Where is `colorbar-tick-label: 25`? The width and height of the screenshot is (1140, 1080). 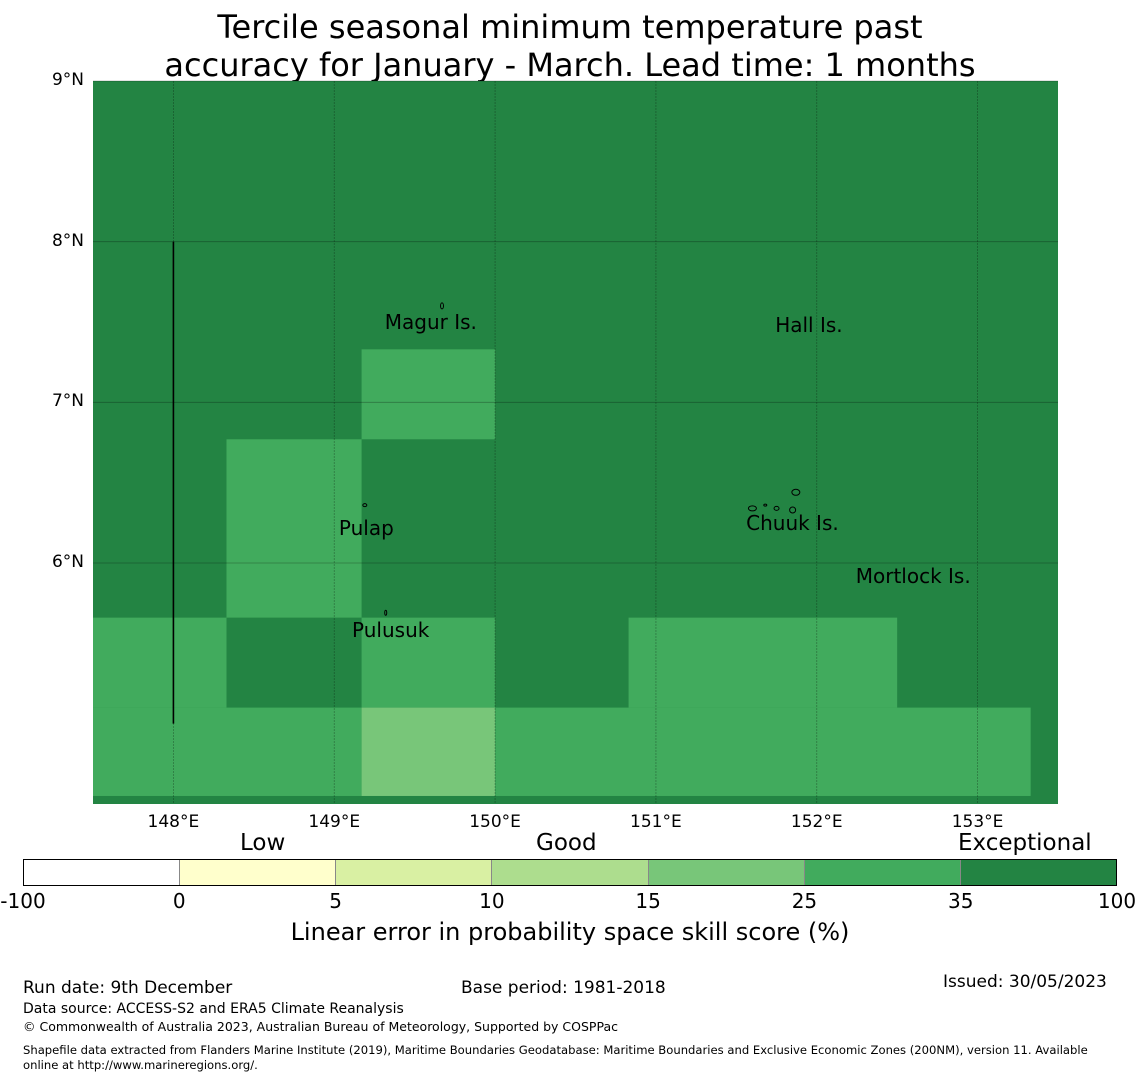 colorbar-tick-label: 25 is located at coordinates (804, 901).